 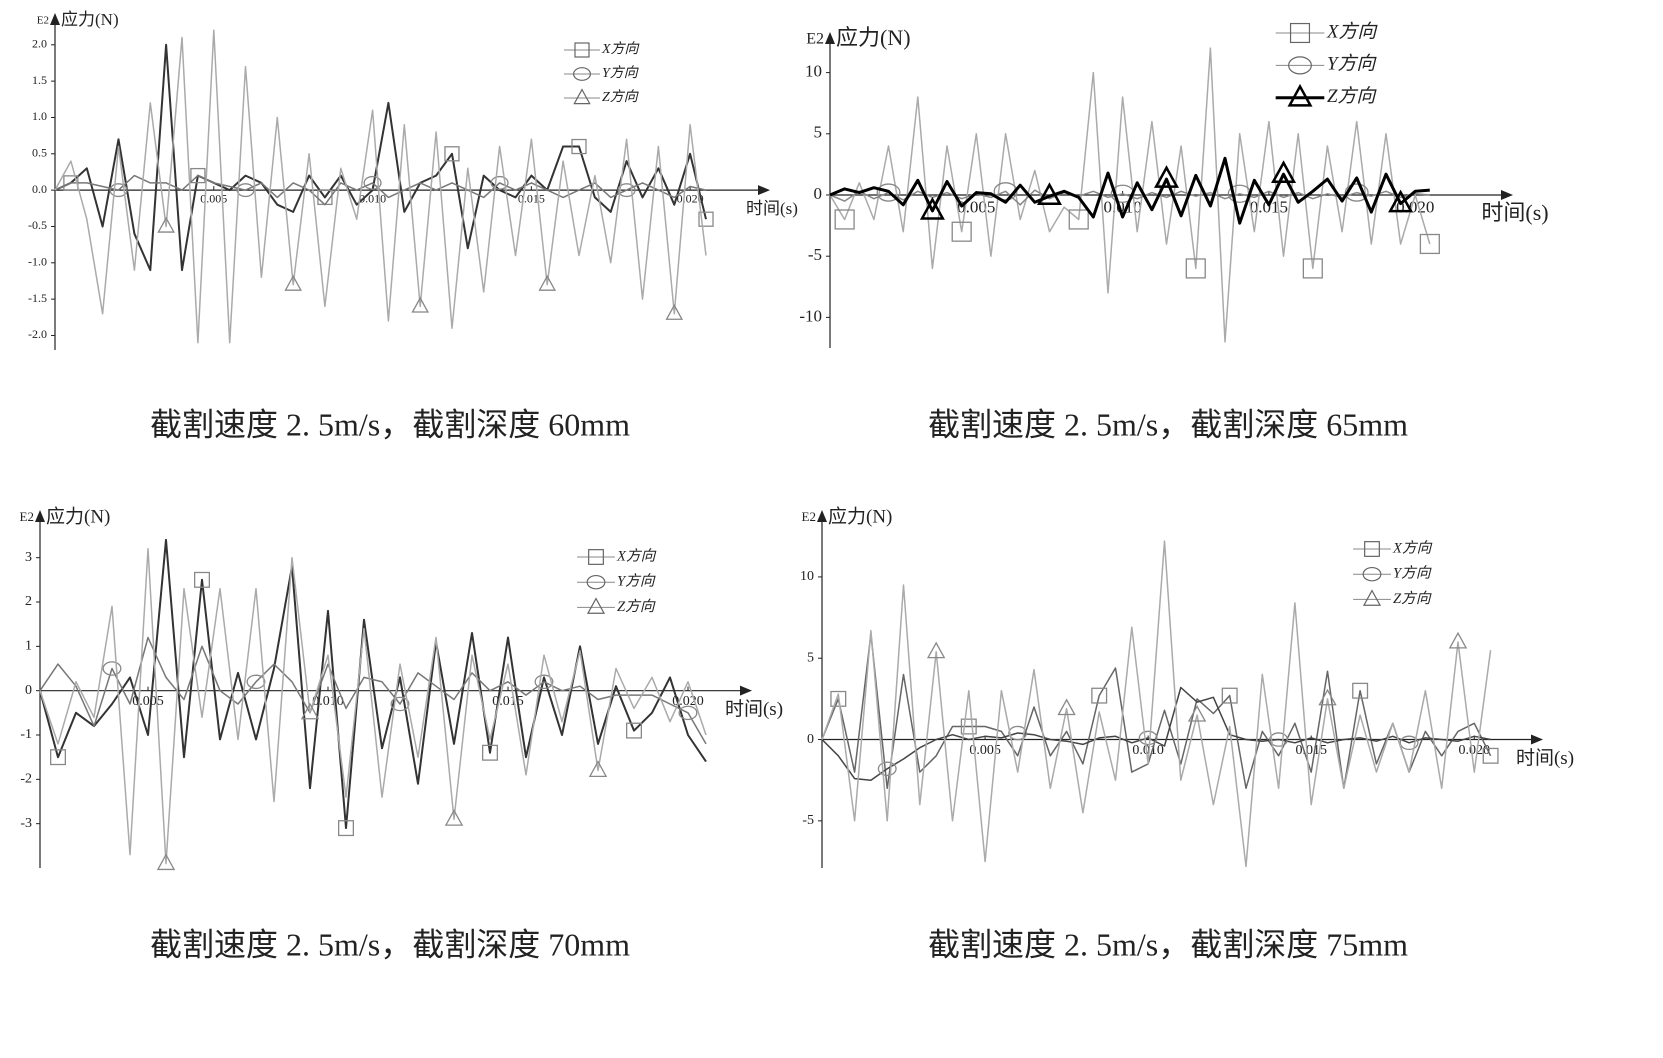 What do you see at coordinates (39, 153) in the screenshot?
I see `y-tick-label: 0.5` at bounding box center [39, 153].